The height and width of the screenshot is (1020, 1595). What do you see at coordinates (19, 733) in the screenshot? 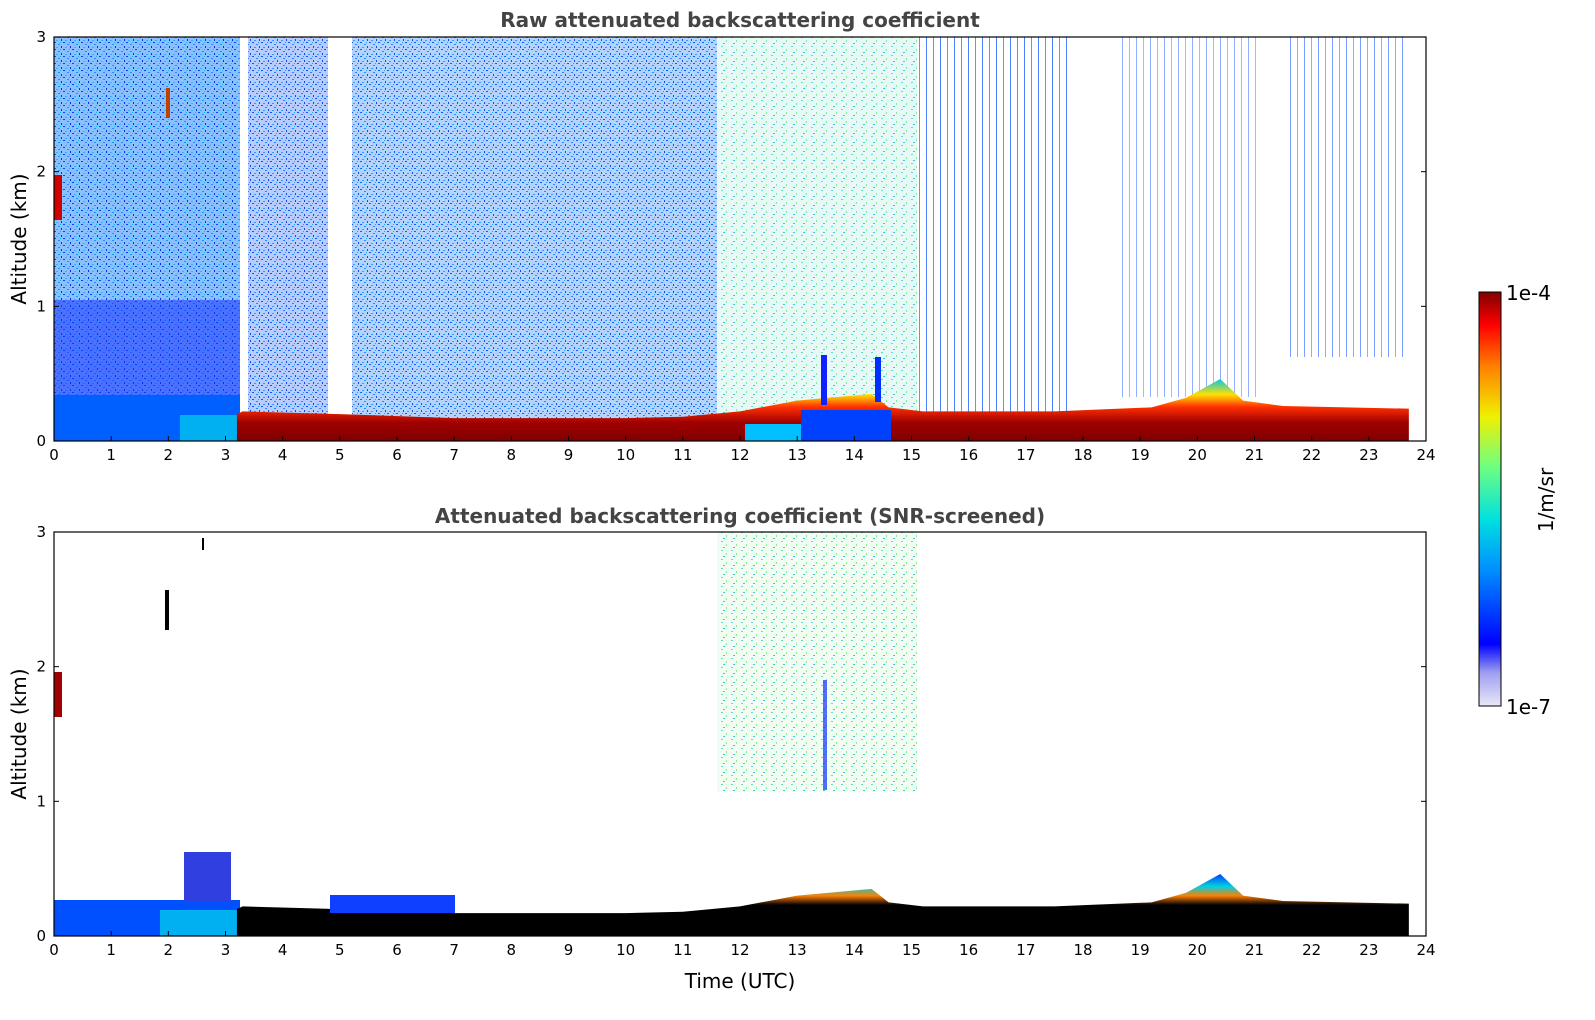
I see `panel-snr-y-label: Altitude (km)` at bounding box center [19, 733].